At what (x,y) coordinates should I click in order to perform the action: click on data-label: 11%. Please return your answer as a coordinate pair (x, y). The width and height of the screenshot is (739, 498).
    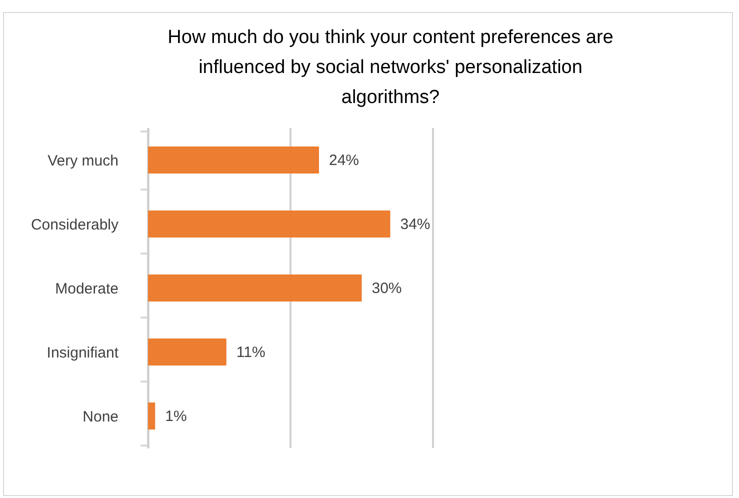
    Looking at the image, I should click on (251, 352).